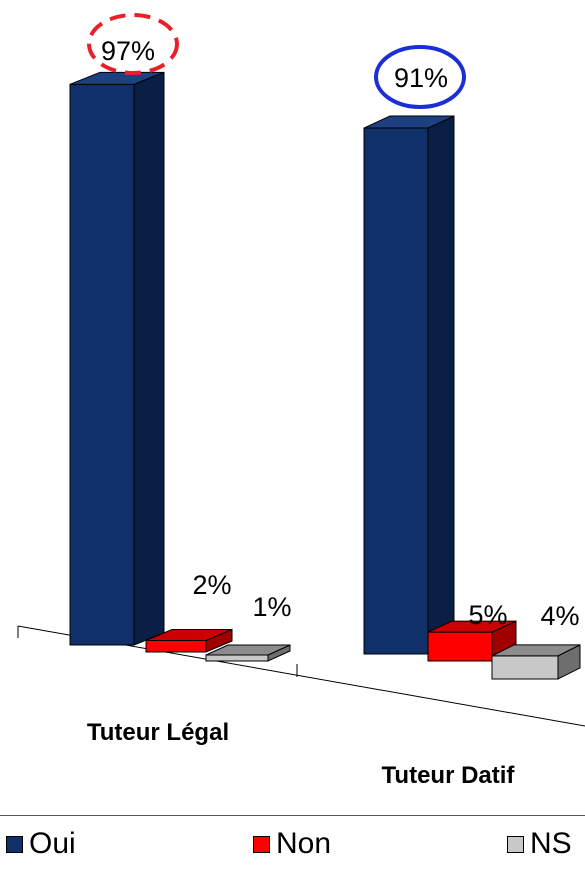 This screenshot has height=875, width=585. Describe the element at coordinates (449, 775) in the screenshot. I see `category-label-tuteur-datif: Tuteur Datif` at that location.